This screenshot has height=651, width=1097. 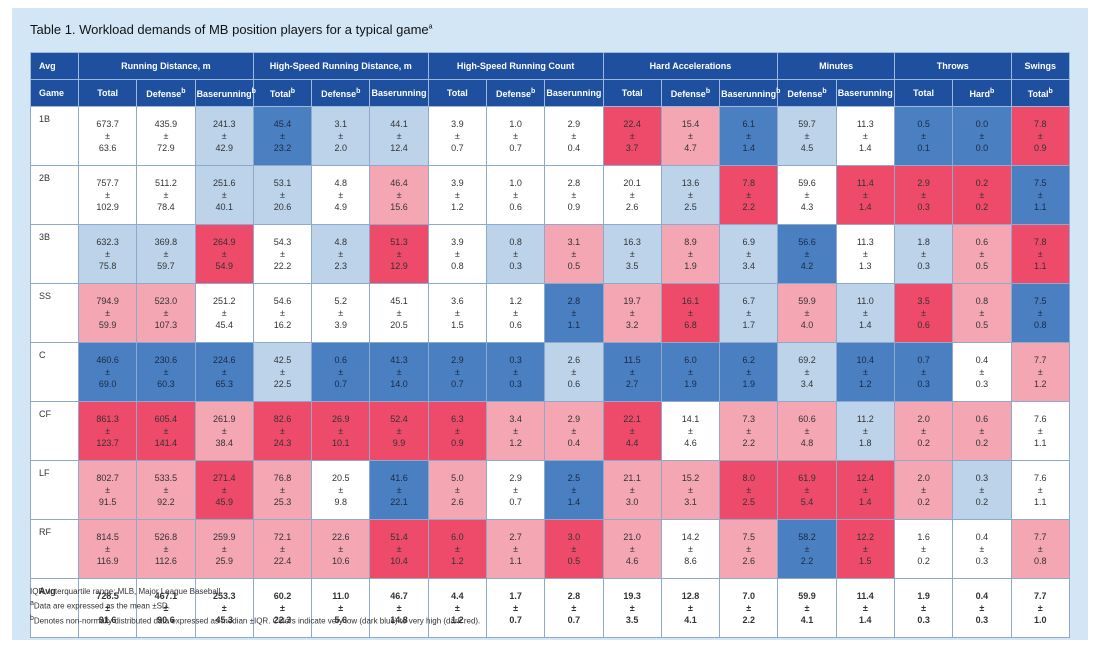 What do you see at coordinates (807, 561) in the screenshot?
I see `cell-sd: 2.2` at bounding box center [807, 561].